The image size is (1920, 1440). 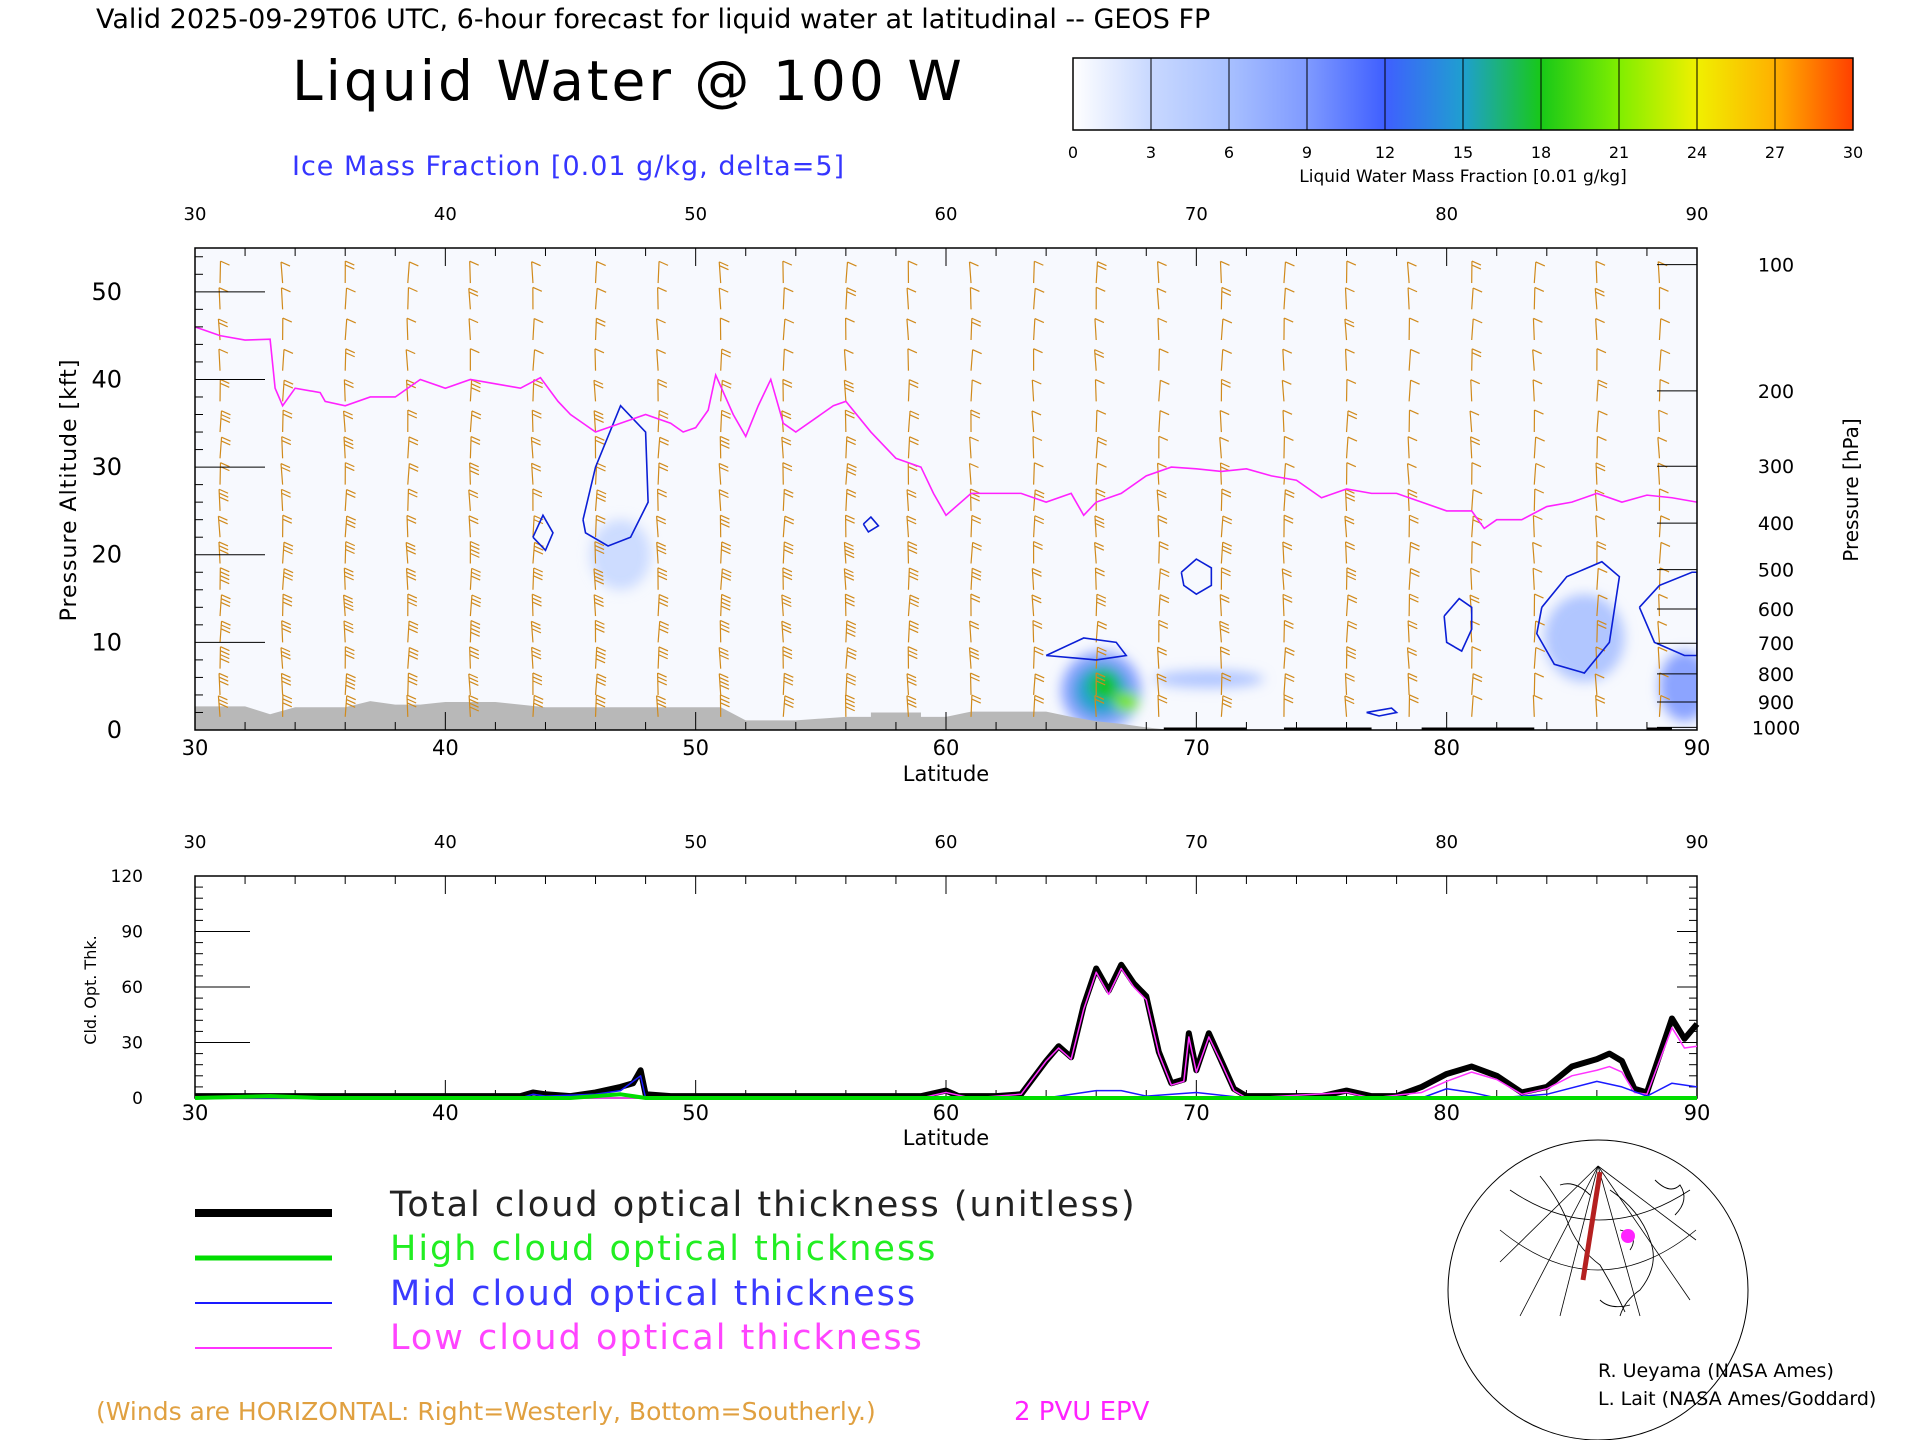 I want to click on series-line-mid, so click(x=946, y=1087).